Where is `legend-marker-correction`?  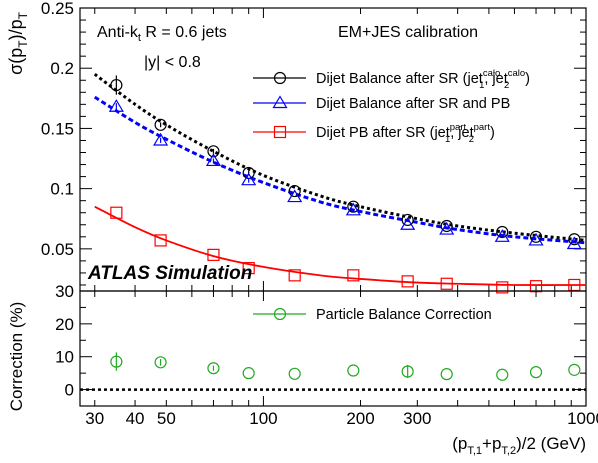
legend-marker-correction is located at coordinates (280, 314).